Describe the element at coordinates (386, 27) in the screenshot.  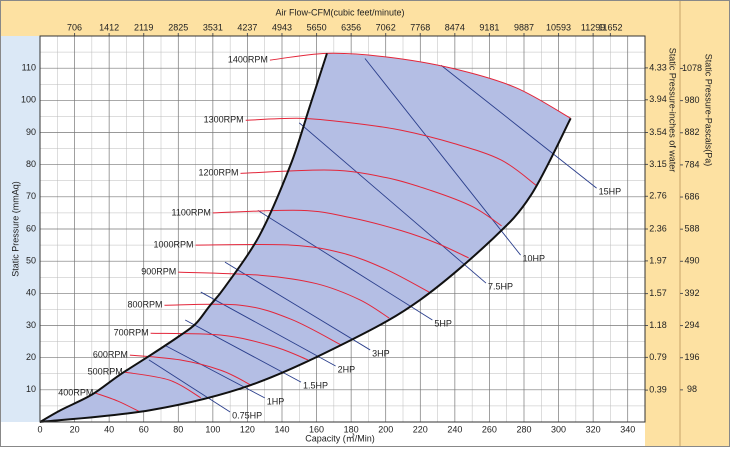
I see `top-tick-label: 7062` at that location.